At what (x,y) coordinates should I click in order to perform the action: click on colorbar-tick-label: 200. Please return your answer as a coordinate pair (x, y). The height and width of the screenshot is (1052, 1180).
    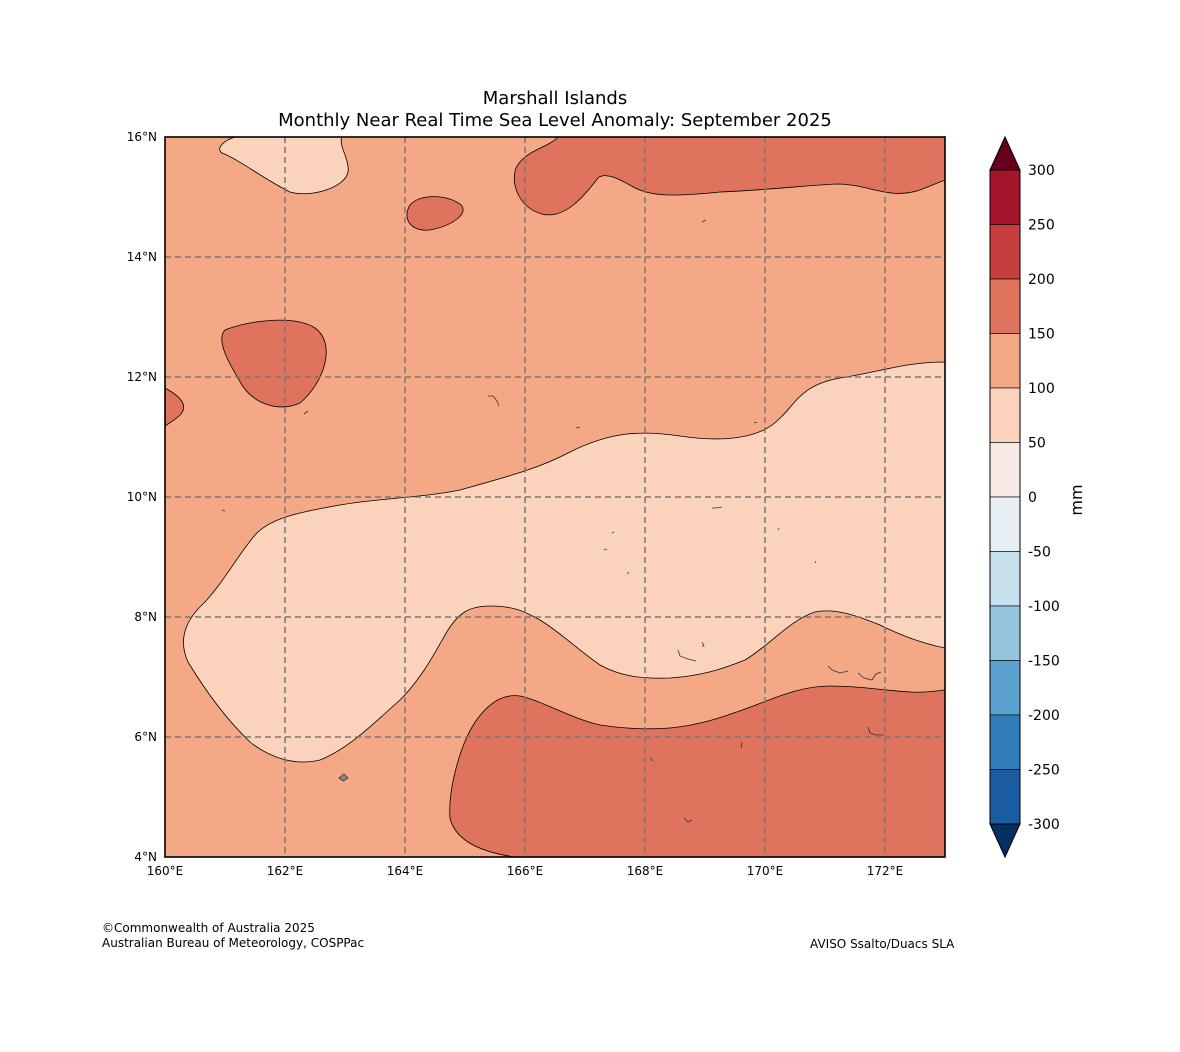
    Looking at the image, I should click on (1041, 280).